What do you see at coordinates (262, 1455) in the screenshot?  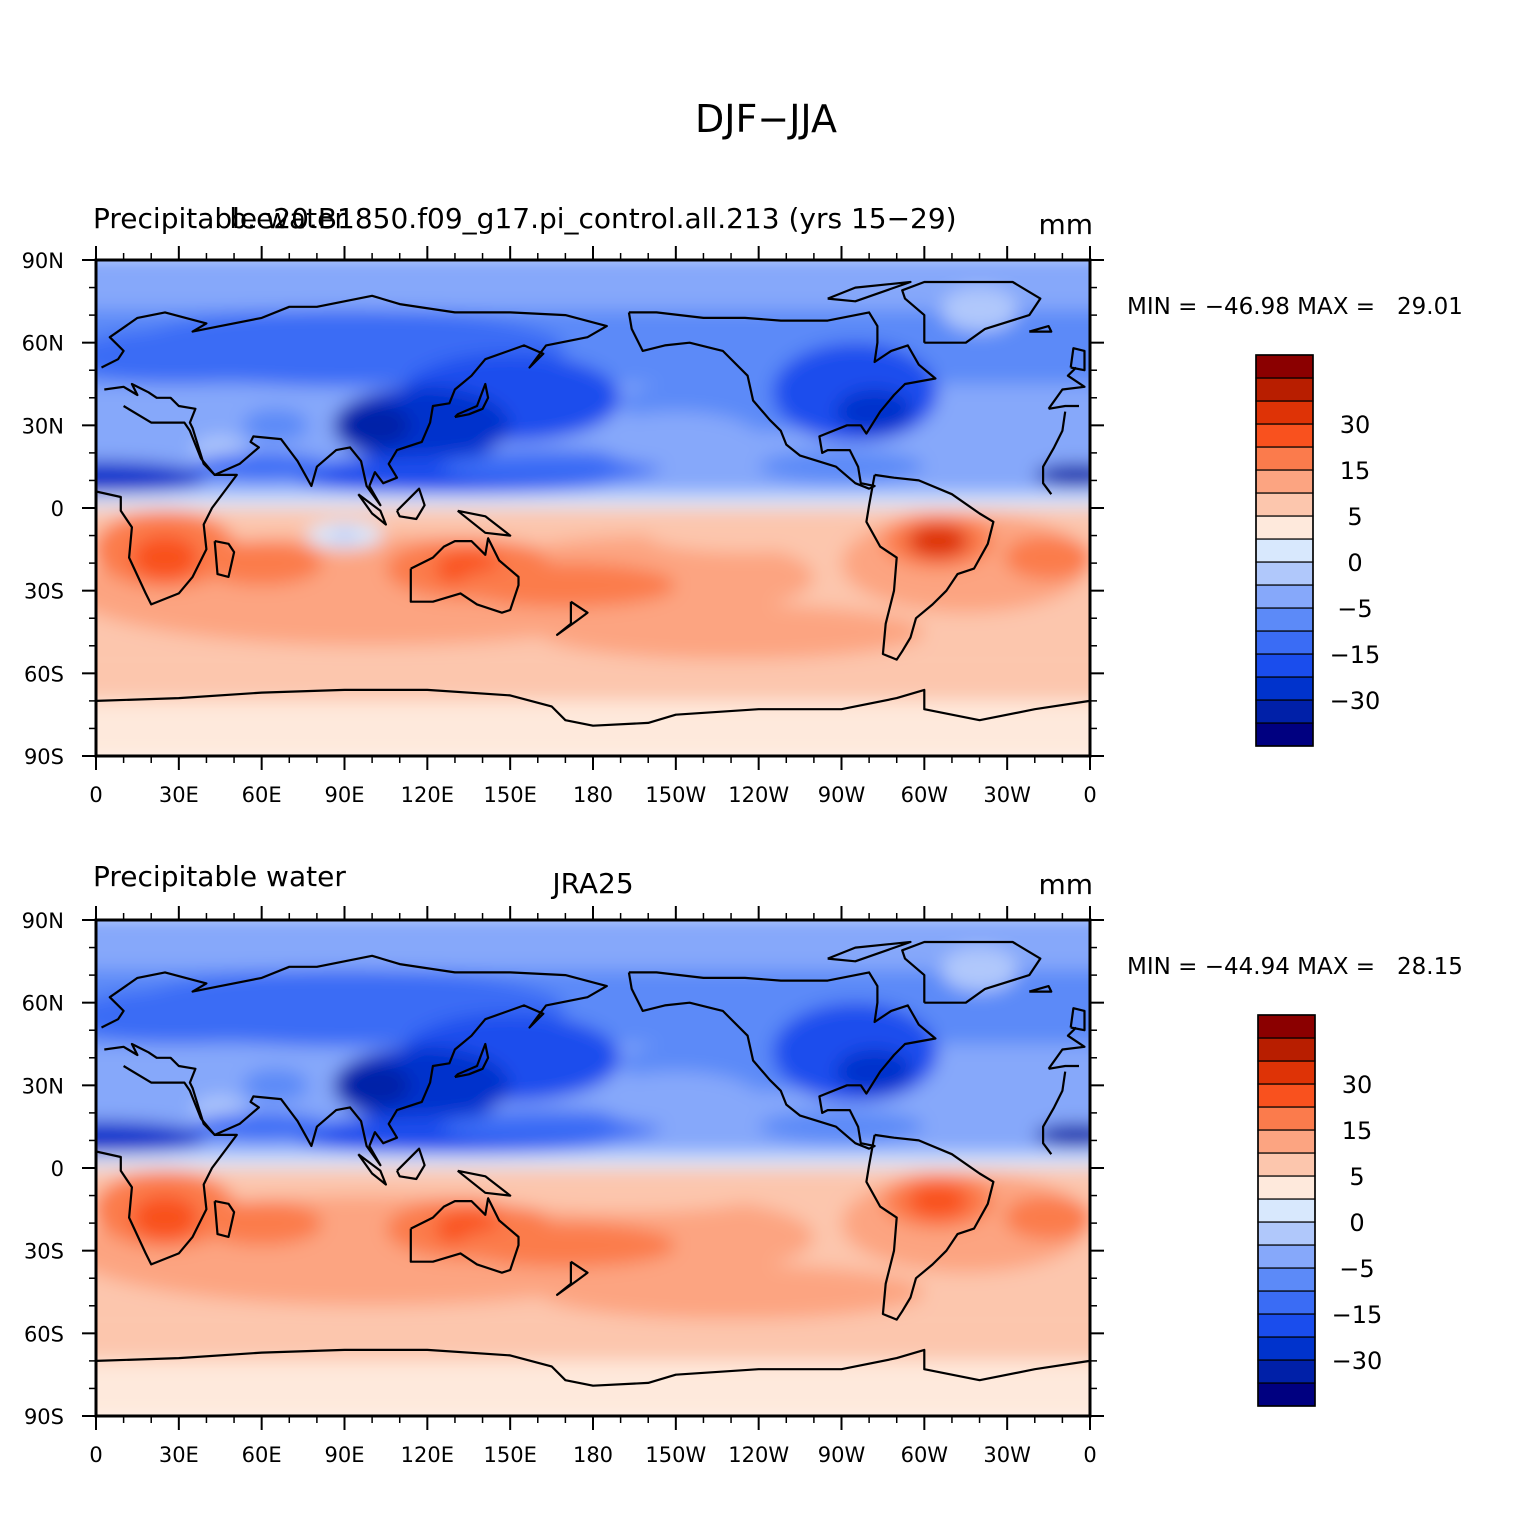 I see `x-tick-label: 60E` at bounding box center [262, 1455].